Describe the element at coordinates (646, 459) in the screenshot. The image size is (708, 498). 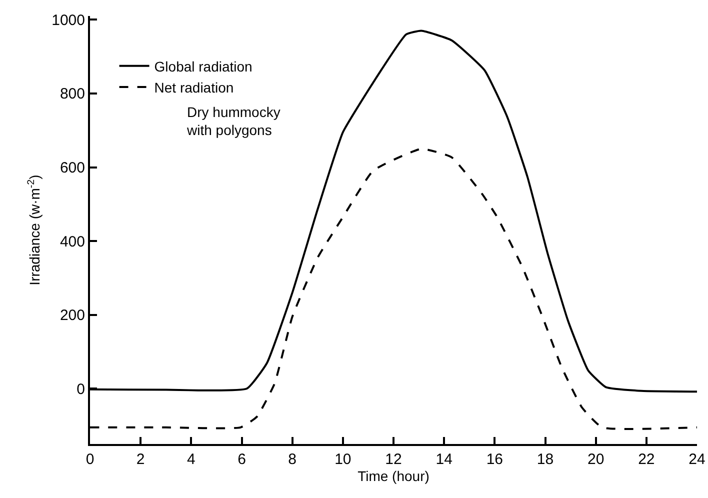
I see `x-tick-label: 22` at that location.